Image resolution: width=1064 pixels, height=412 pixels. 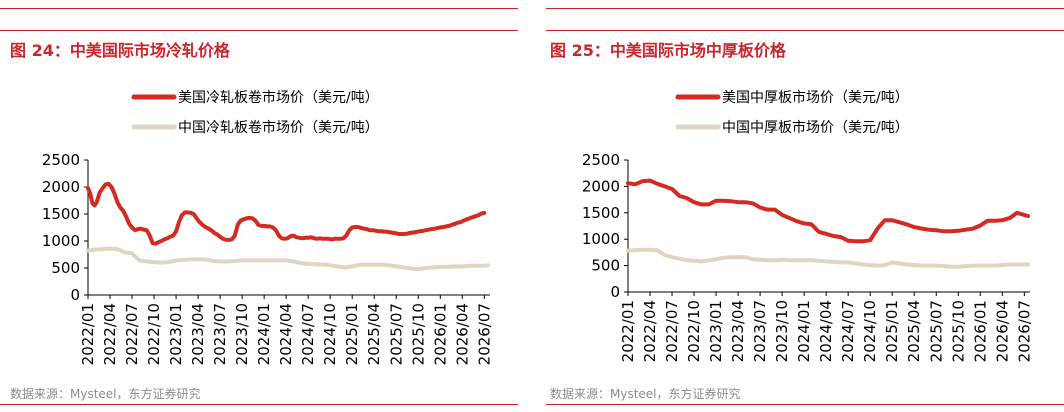 I want to click on legend-label-us: 美国中厚板市场价（美元/吨）, so click(x=815, y=97).